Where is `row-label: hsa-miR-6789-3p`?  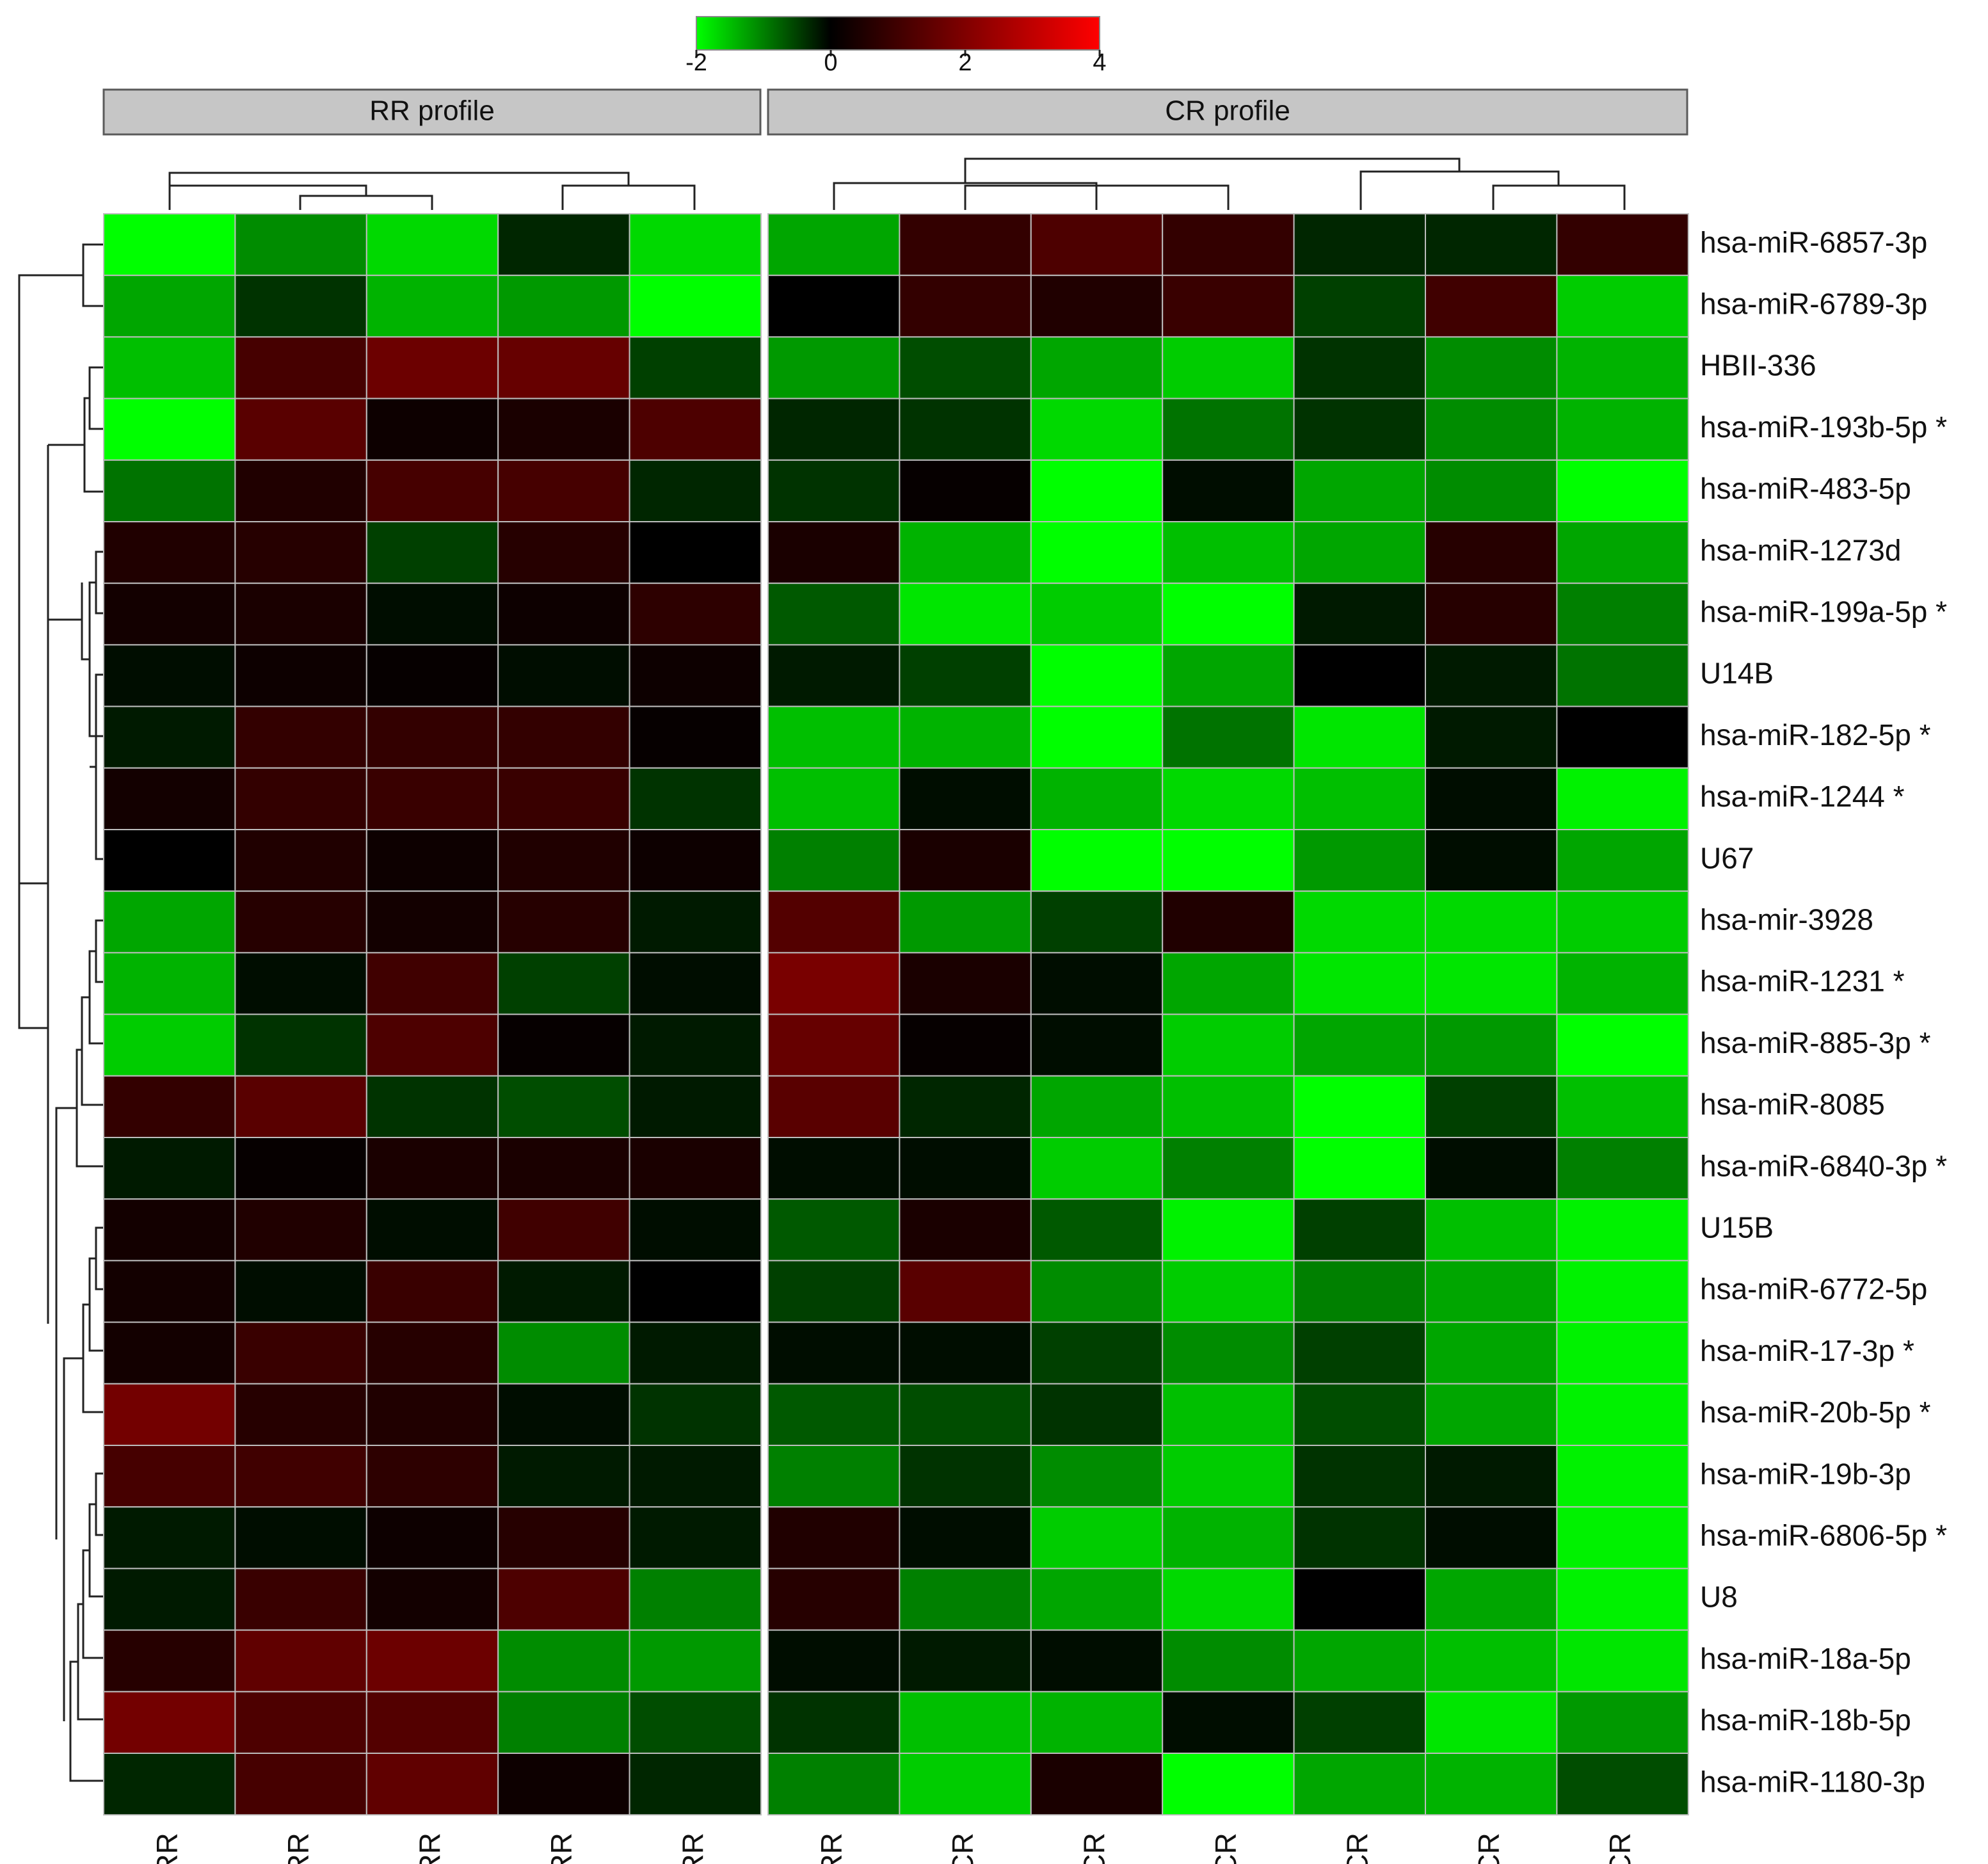 row-label: hsa-miR-6789-3p is located at coordinates (1813, 303).